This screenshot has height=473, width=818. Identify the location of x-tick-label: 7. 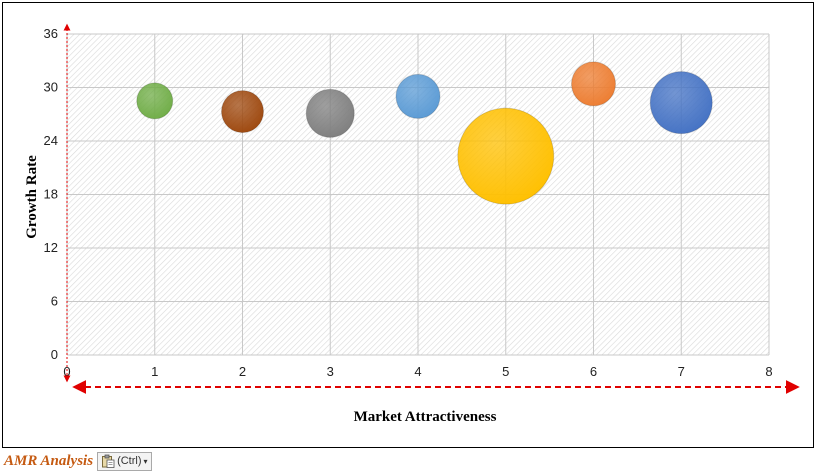
(681, 371).